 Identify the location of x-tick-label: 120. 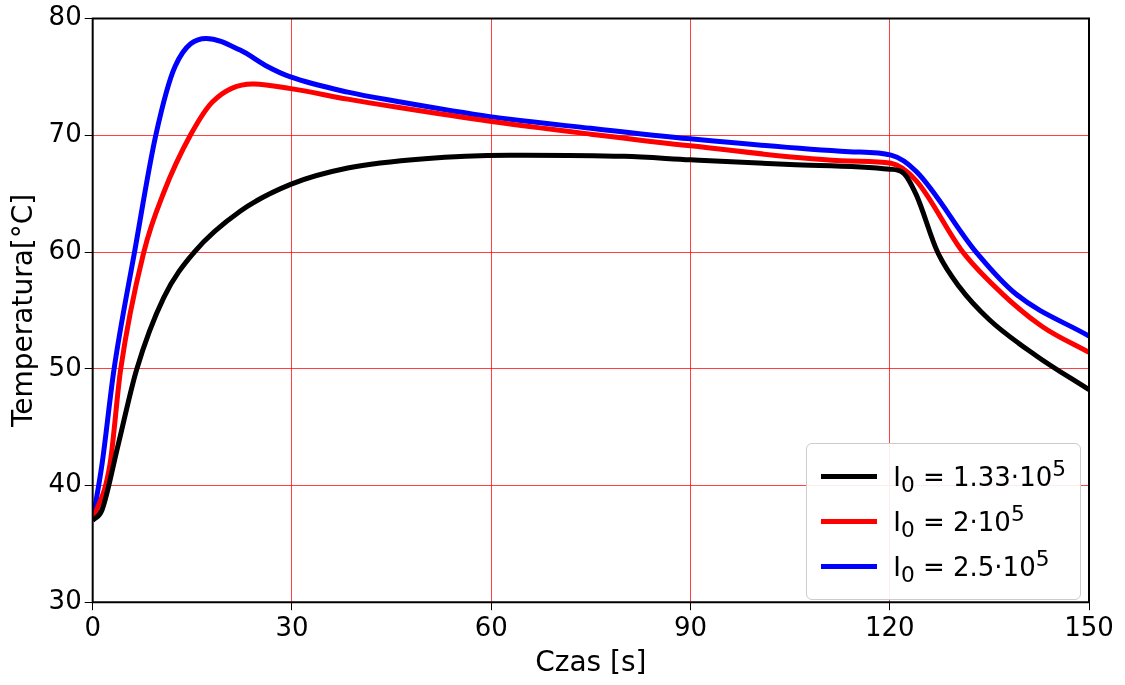
(889, 626).